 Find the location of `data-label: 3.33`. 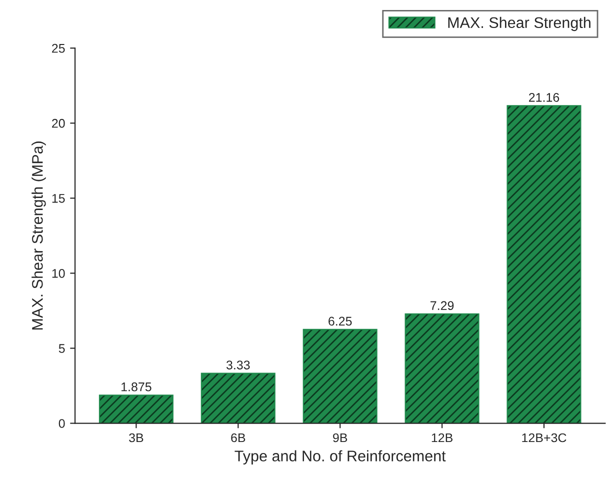

data-label: 3.33 is located at coordinates (238, 365).